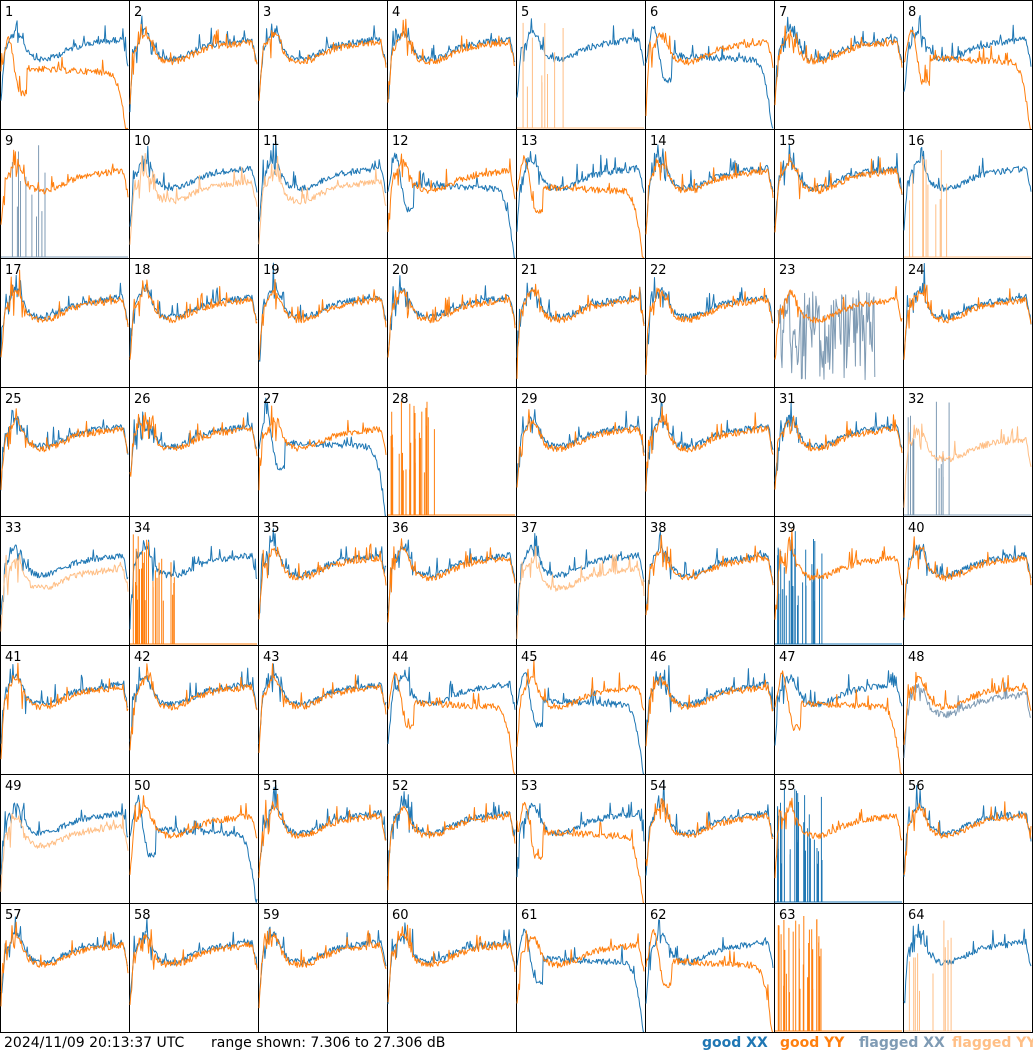 This screenshot has height=1053, width=1033. Describe the element at coordinates (322, 968) in the screenshot. I see `panel-59-yy-series` at that location.